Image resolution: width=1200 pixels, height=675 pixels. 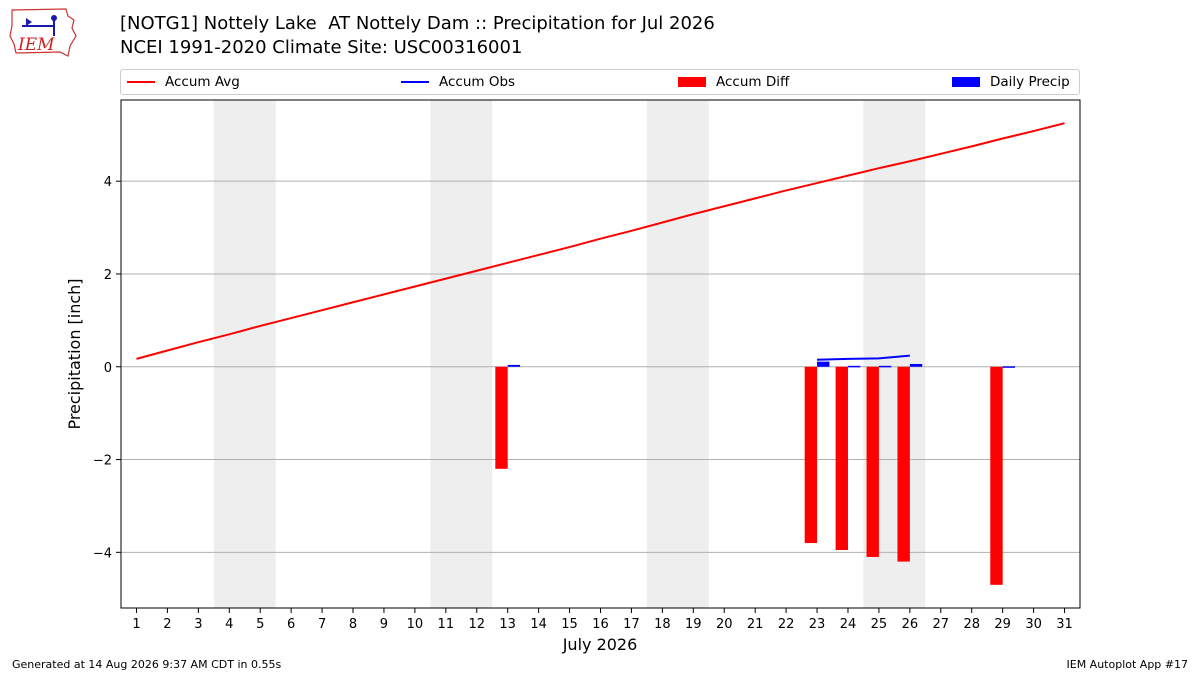 What do you see at coordinates (753, 82) in the screenshot?
I see `legend-label: Accum Diff` at bounding box center [753, 82].